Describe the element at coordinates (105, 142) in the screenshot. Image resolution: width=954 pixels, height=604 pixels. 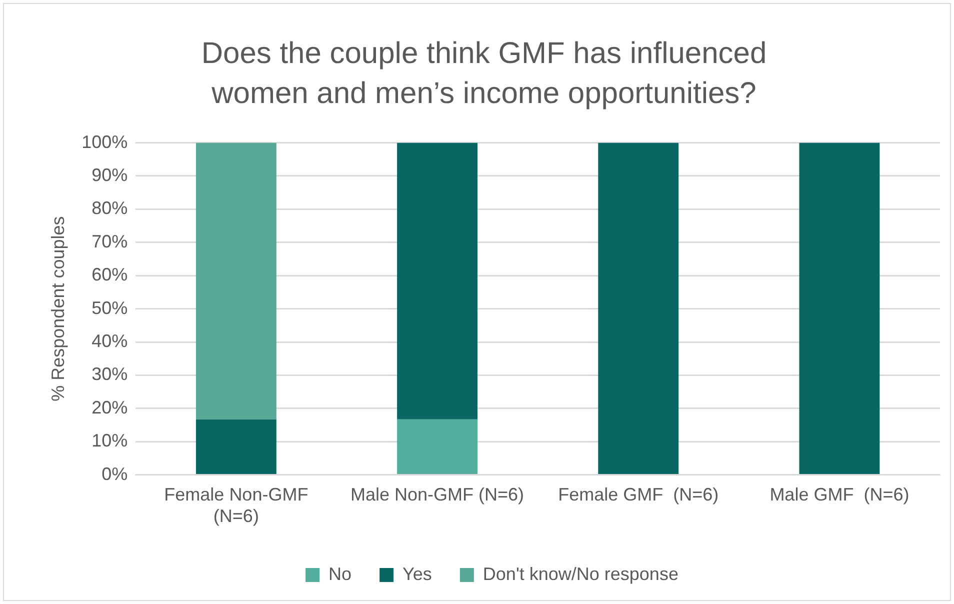
I see `y-tick-label: 100%` at that location.